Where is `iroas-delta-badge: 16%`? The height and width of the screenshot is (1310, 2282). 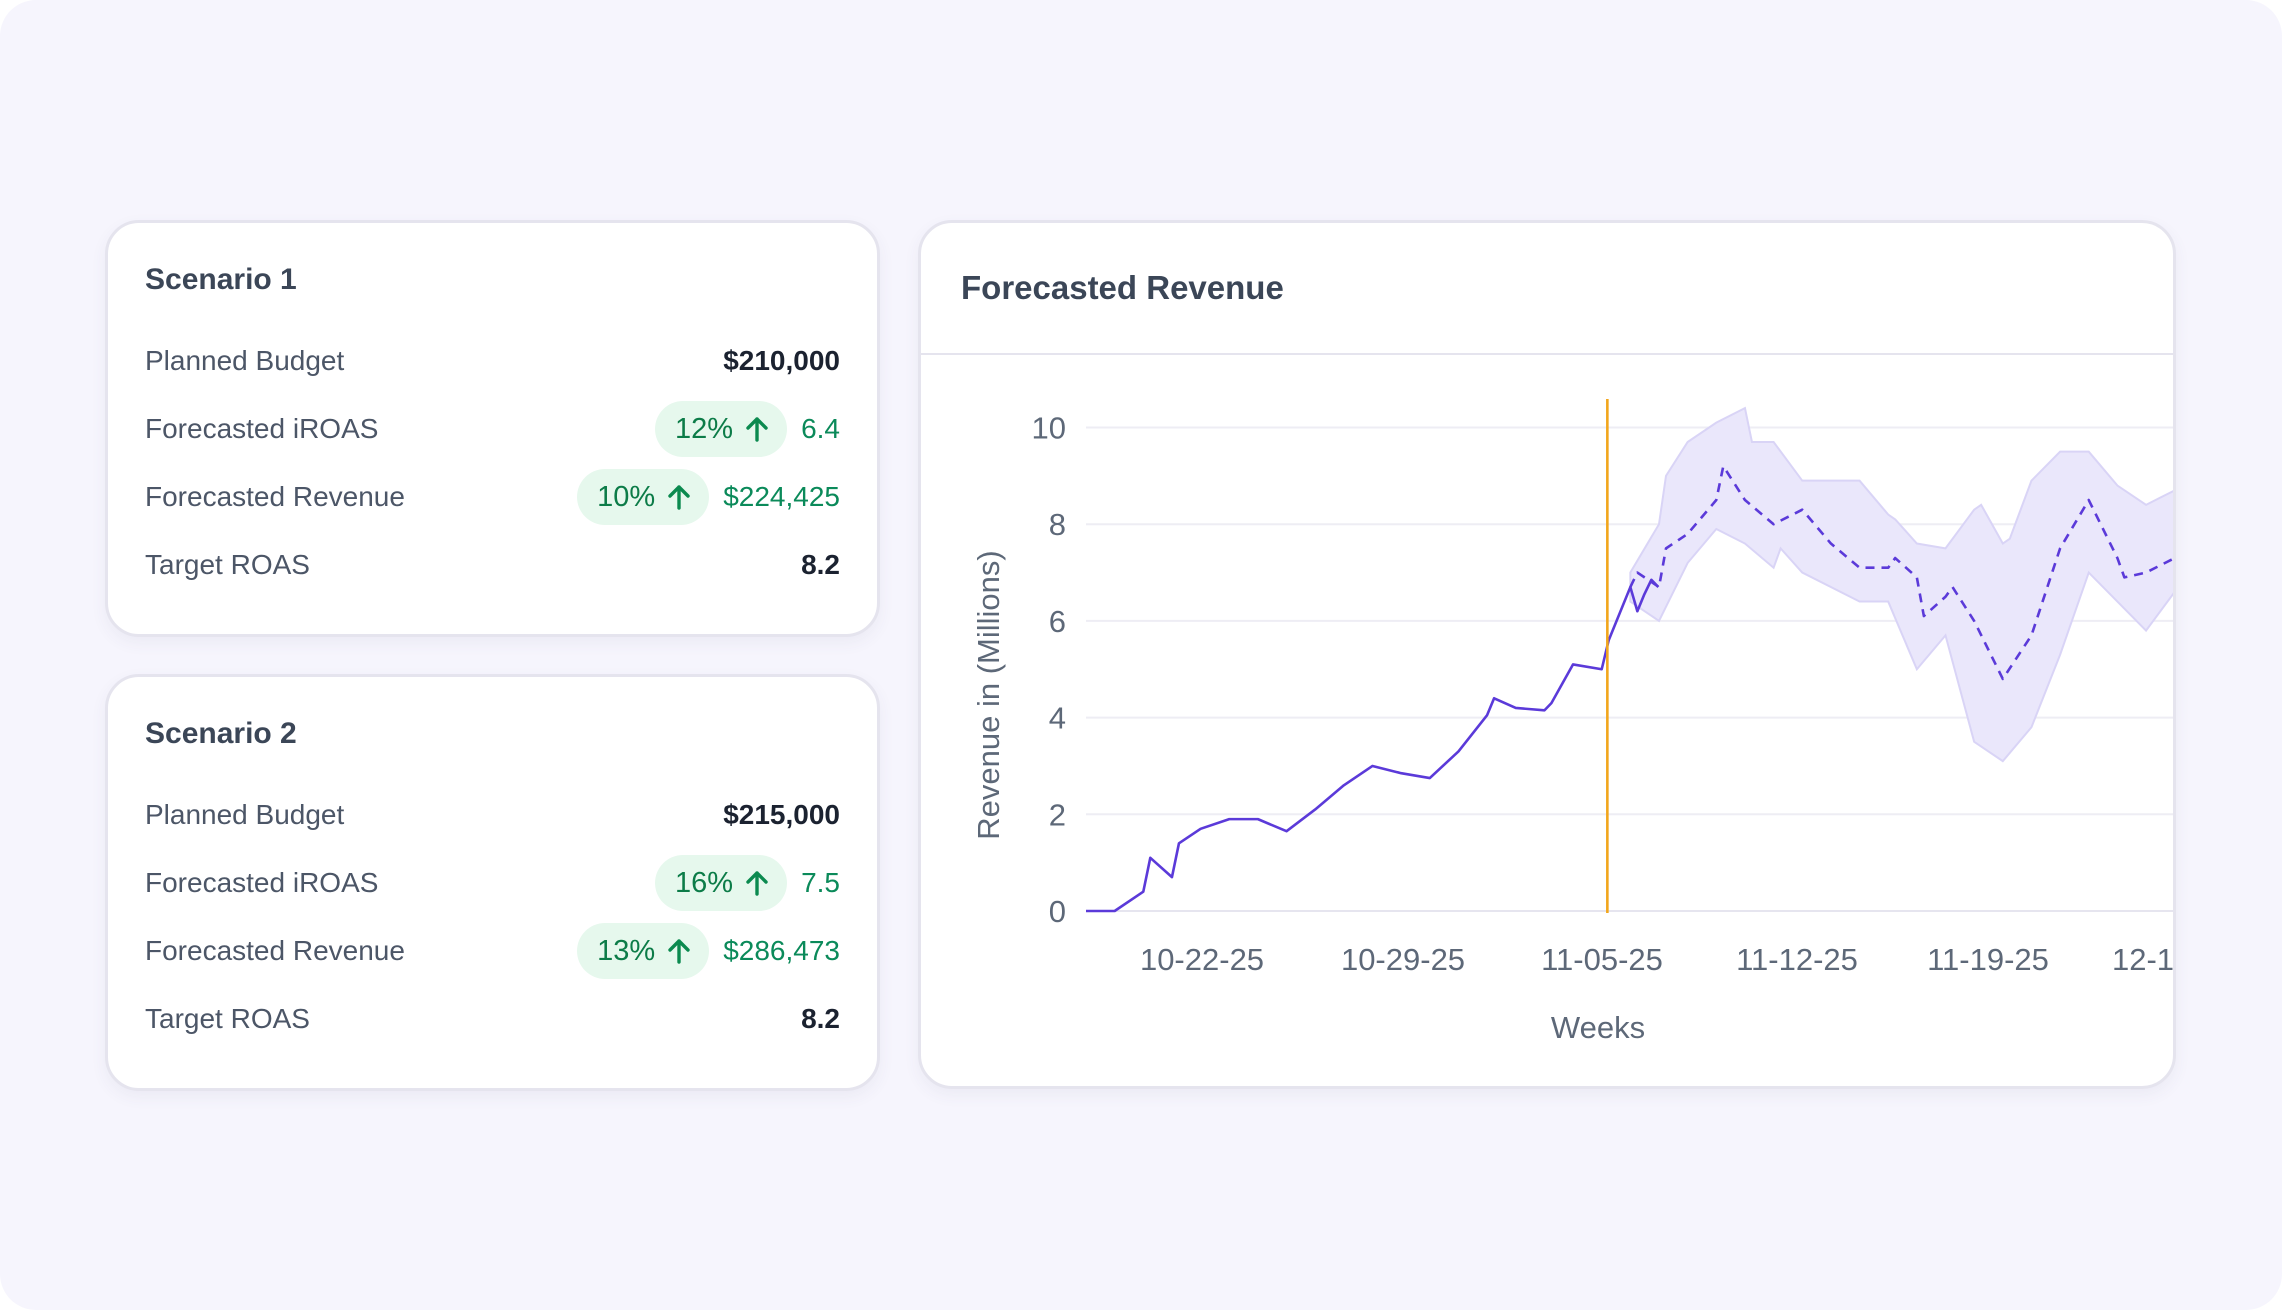 iroas-delta-badge: 16% is located at coordinates (721, 883).